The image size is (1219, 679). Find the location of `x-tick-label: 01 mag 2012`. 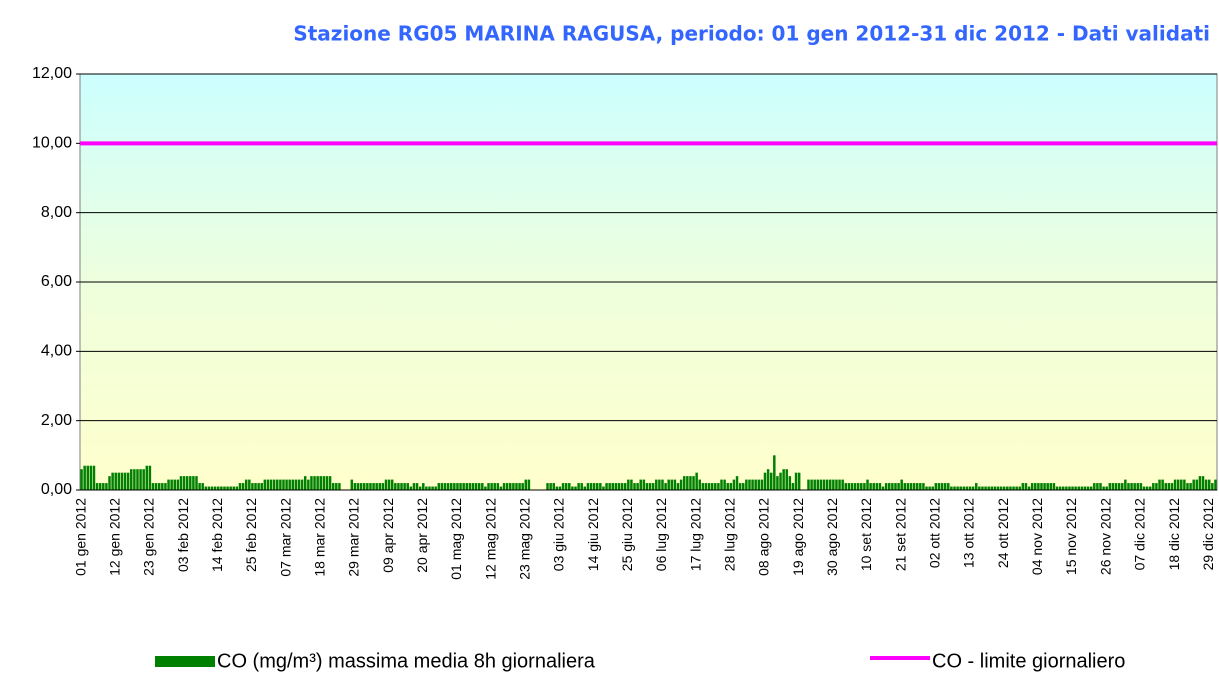

x-tick-label: 01 mag 2012 is located at coordinates (456, 539).